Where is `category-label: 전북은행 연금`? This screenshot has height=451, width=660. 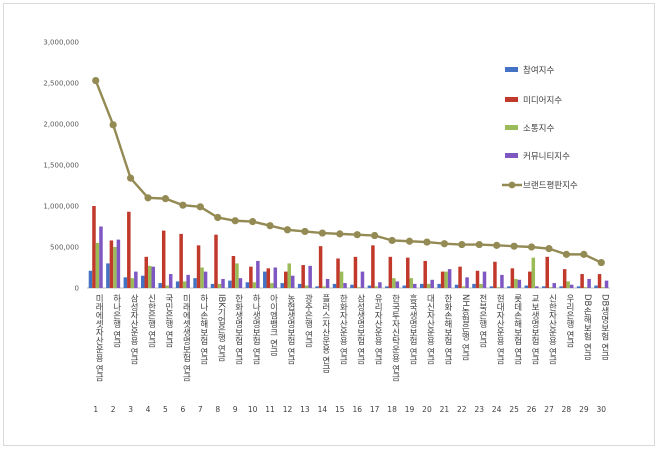
category-label: 전북은행 연금 is located at coordinates (482, 320).